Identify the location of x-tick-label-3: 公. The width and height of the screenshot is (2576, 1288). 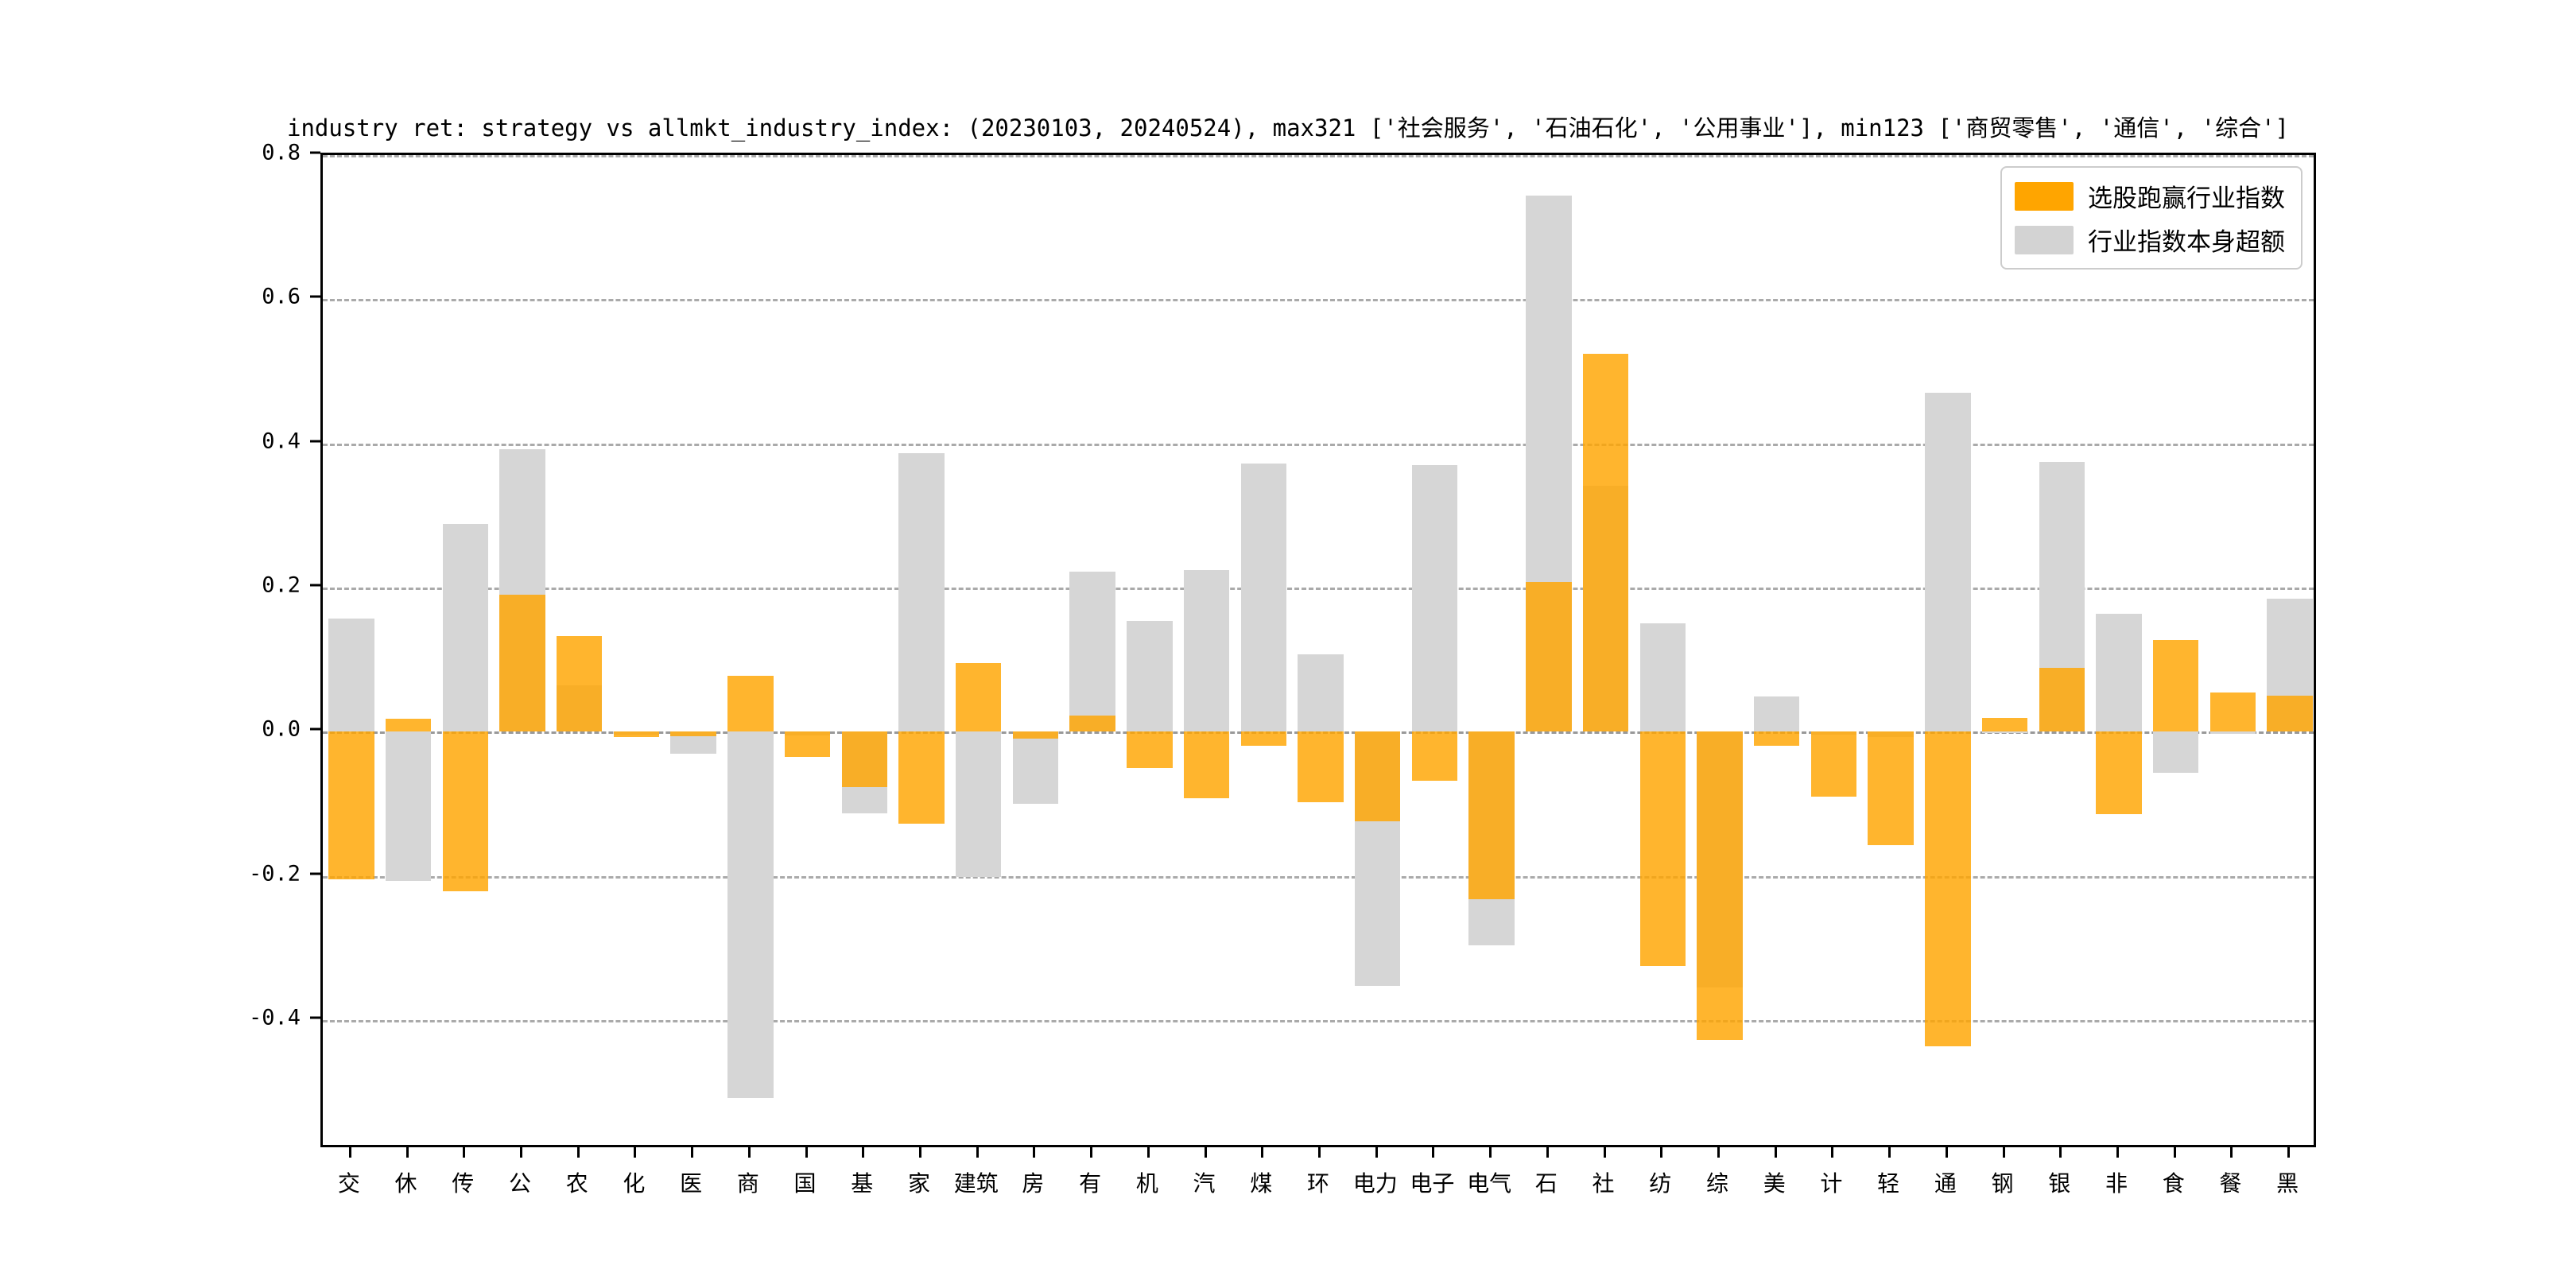
(520, 1183).